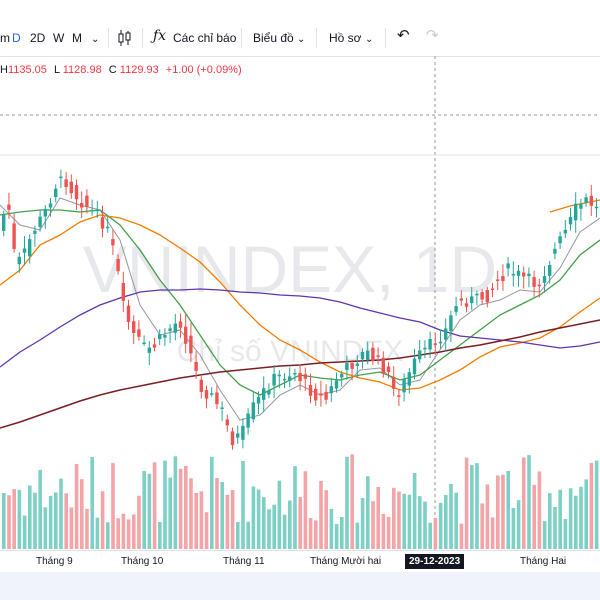 The width and height of the screenshot is (600, 600). Describe the element at coordinates (345, 38) in the screenshot. I see `profile-button: Hồ sơ` at that location.